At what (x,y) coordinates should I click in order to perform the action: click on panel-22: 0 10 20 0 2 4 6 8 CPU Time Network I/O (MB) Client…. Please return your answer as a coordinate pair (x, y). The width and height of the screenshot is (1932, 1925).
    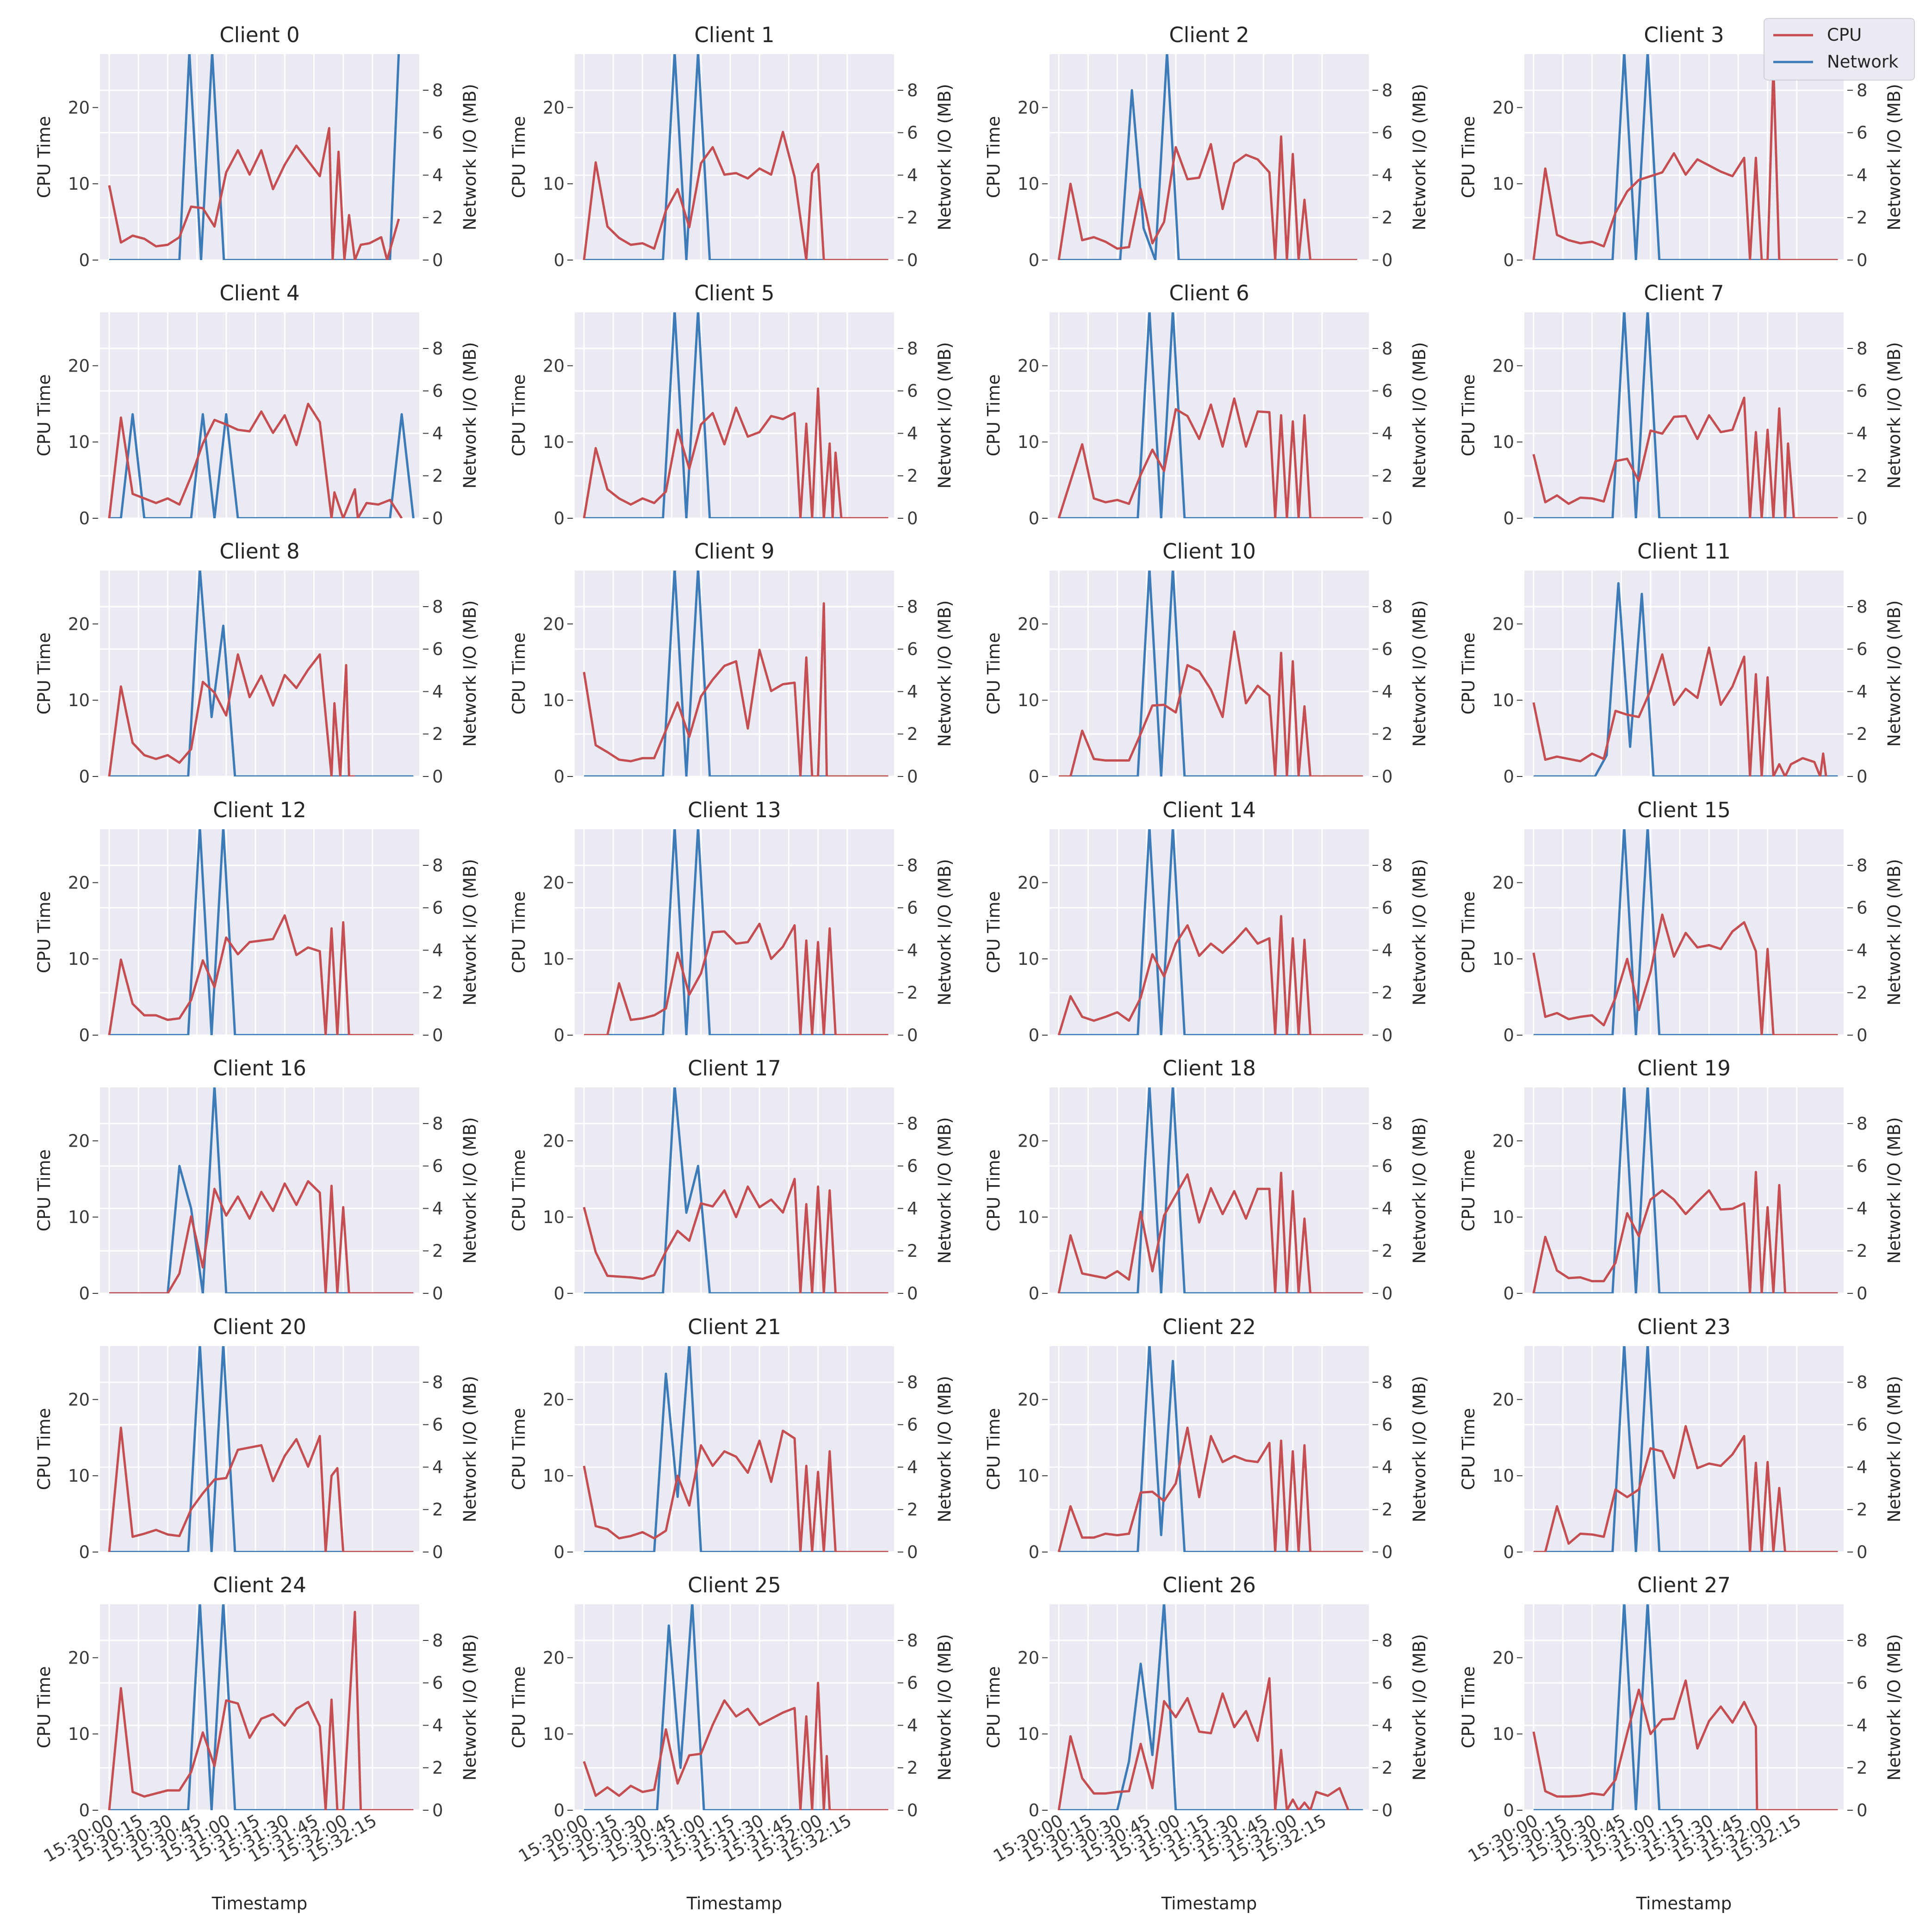
    Looking at the image, I should click on (1206, 1438).